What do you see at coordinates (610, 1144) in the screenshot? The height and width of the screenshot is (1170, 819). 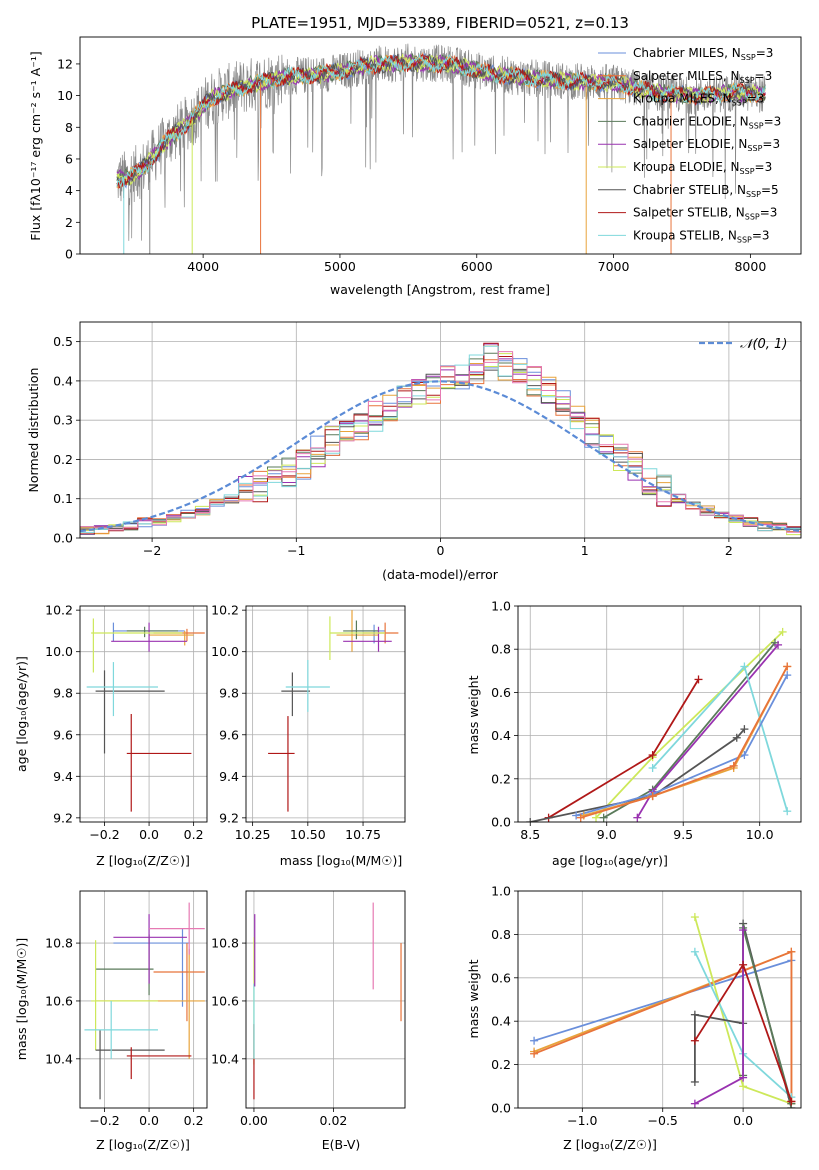 I see `mass-weight-vs-Z-xlabel: Z [log₁₀(Z/Z☉)]` at bounding box center [610, 1144].